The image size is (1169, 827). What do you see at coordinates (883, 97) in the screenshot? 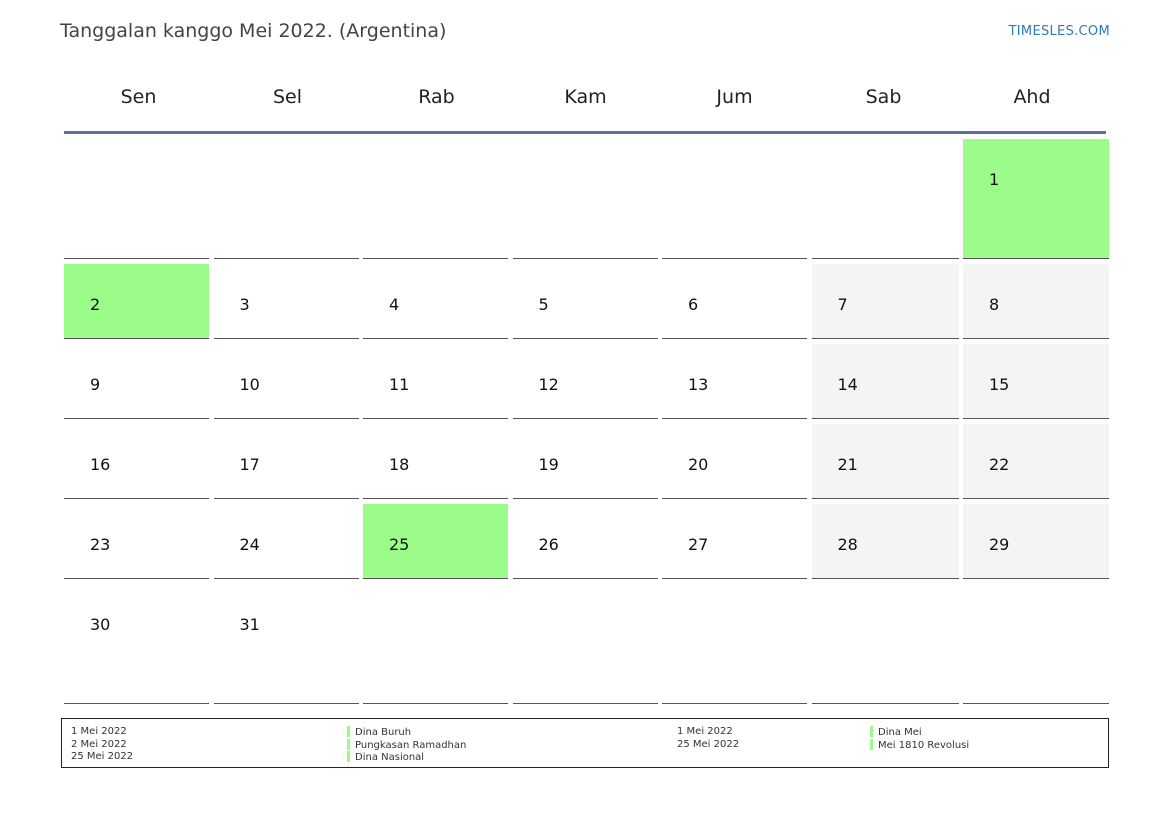
I see `weekday-label: Sab` at bounding box center [883, 97].